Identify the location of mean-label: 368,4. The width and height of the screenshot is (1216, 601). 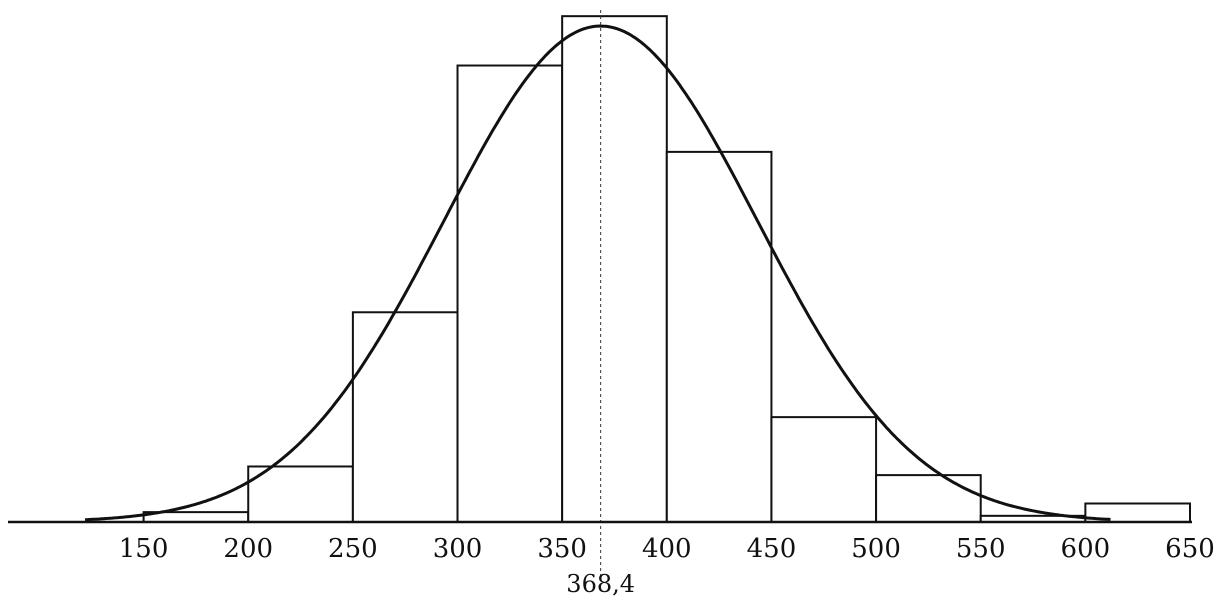
(600, 584).